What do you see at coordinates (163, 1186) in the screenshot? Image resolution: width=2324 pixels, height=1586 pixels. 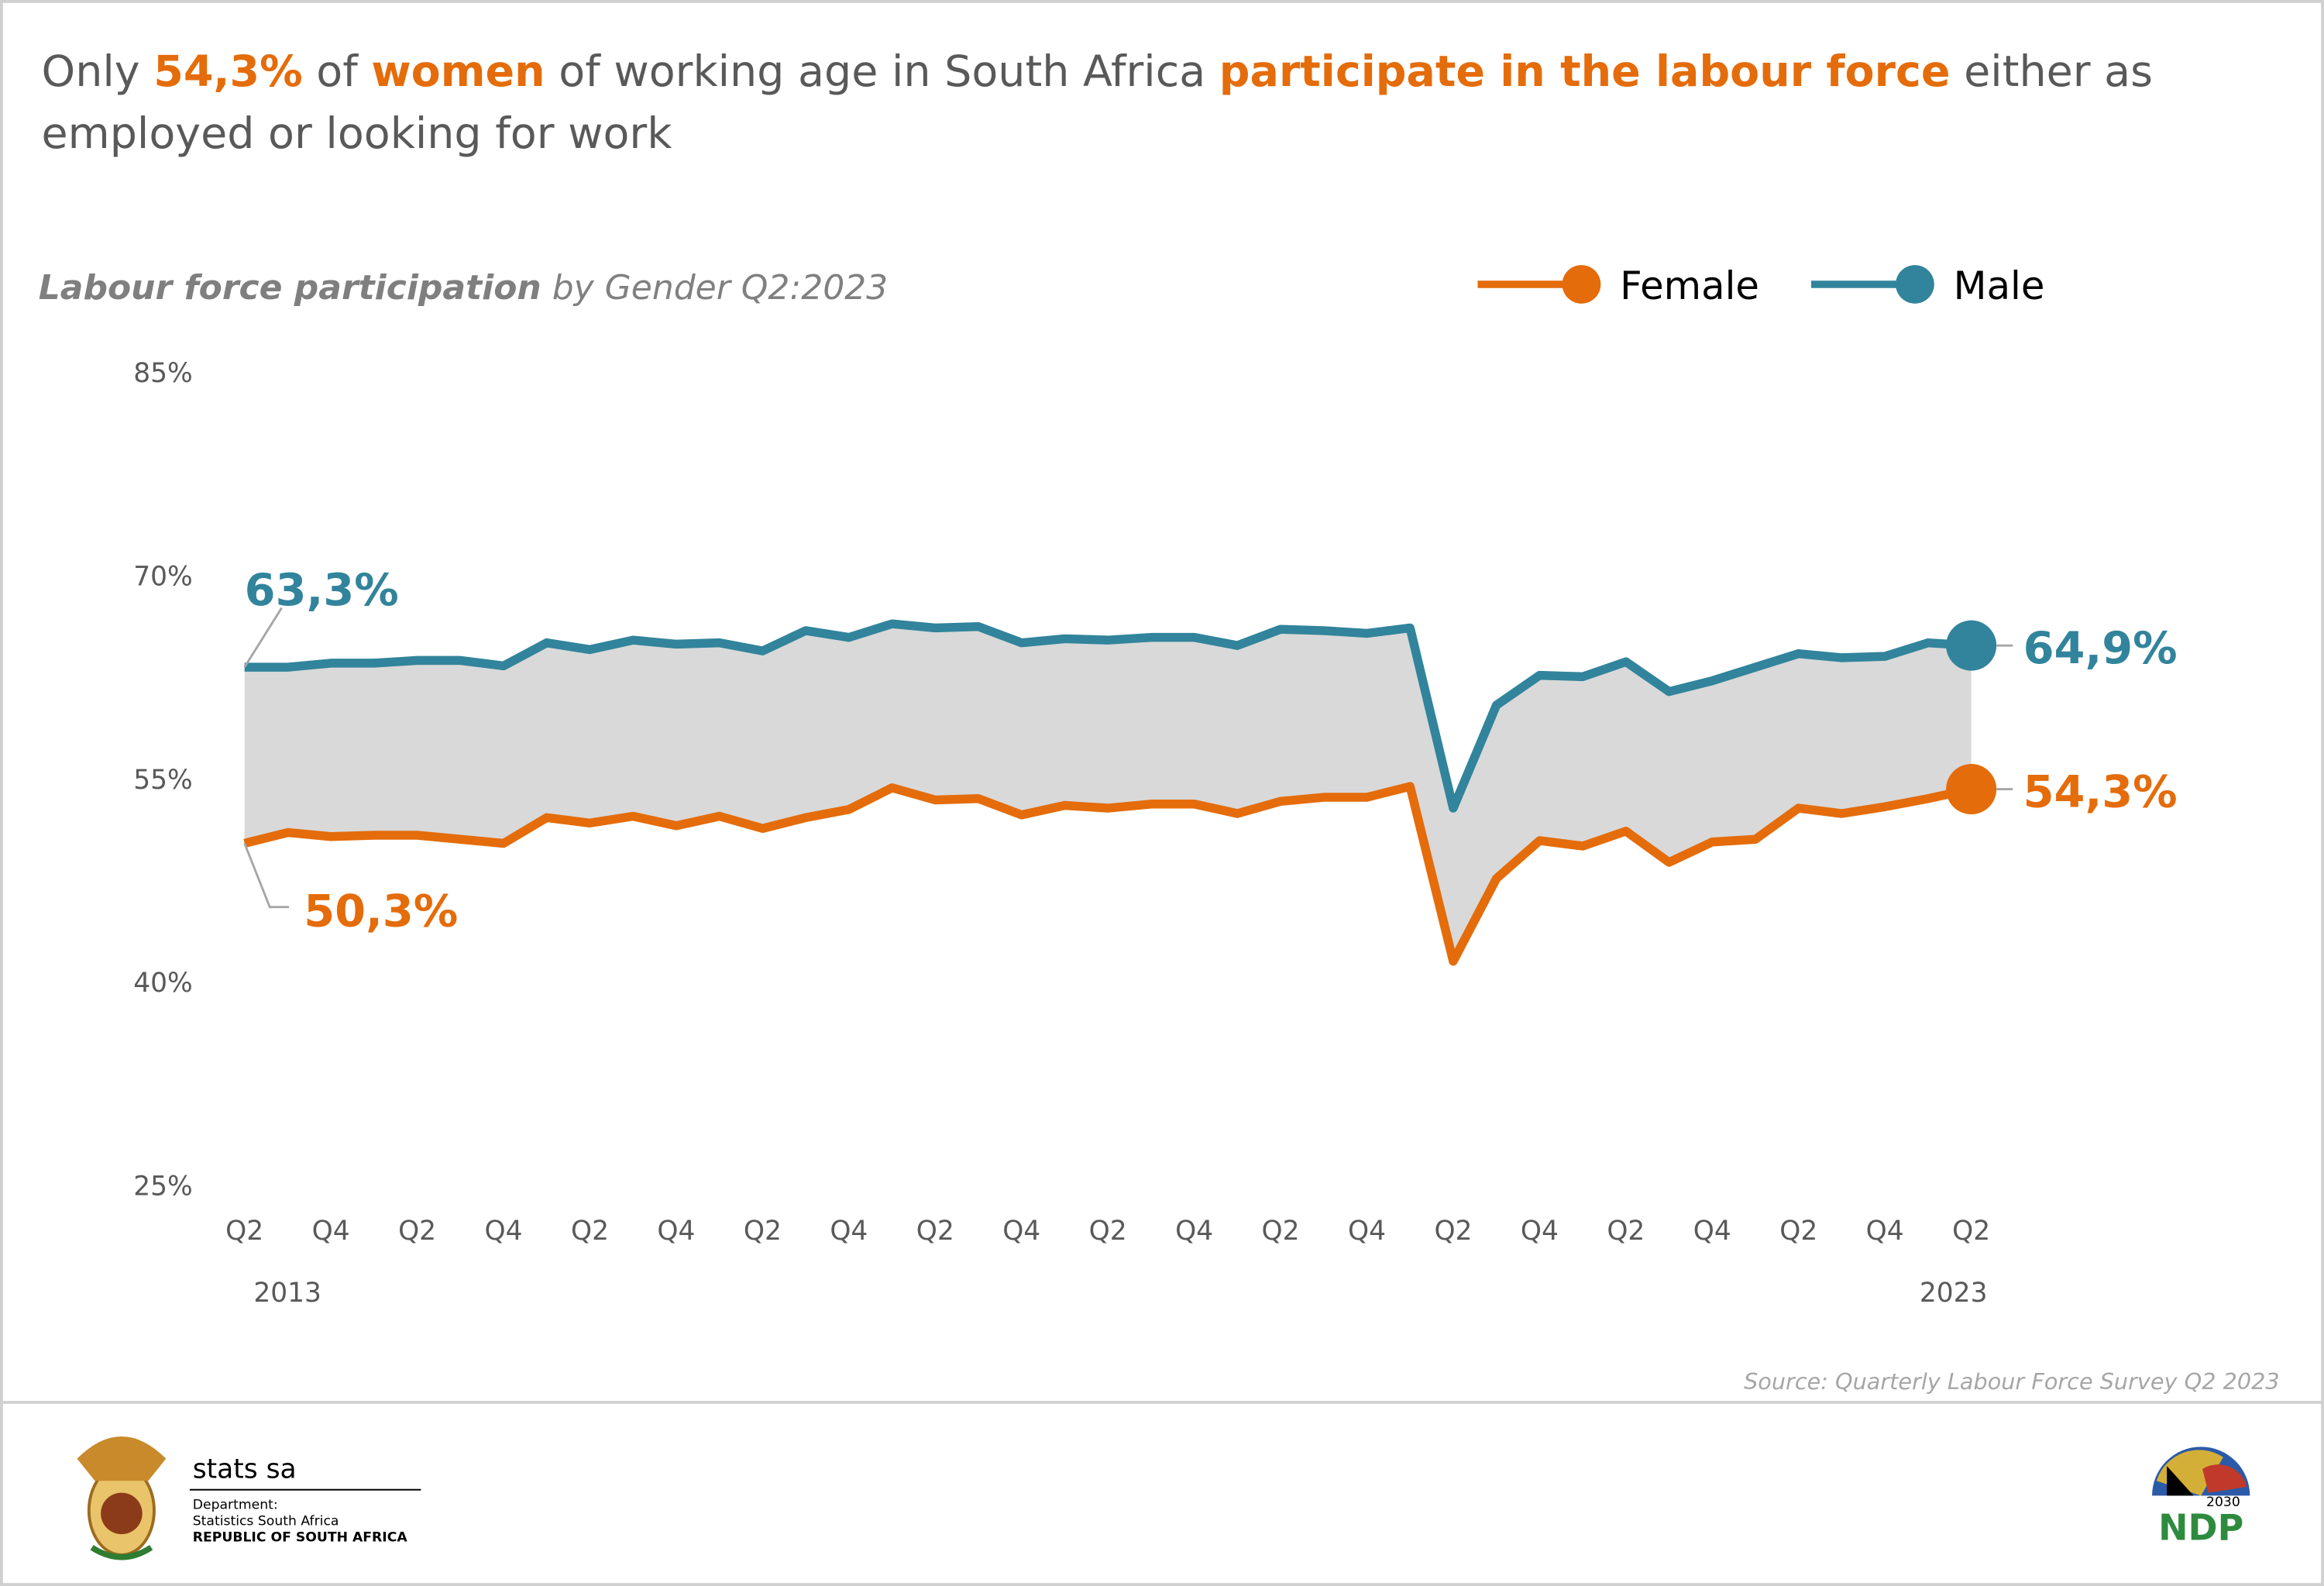 I see `y-tick-label: 25%` at bounding box center [163, 1186].